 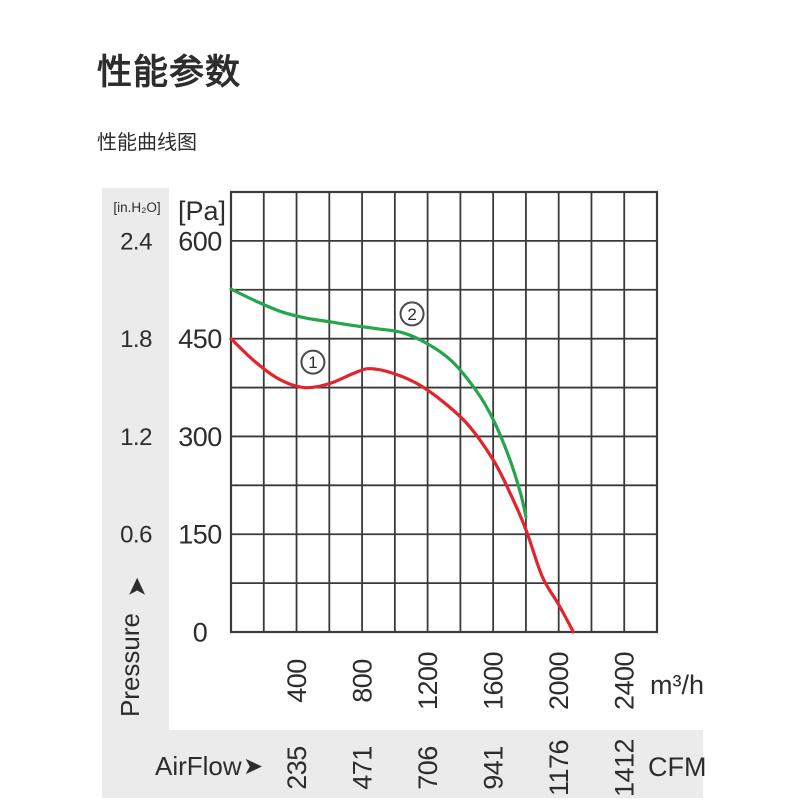 What do you see at coordinates (625, 681) in the screenshot?
I see `x-tick-m3h: 2400` at bounding box center [625, 681].